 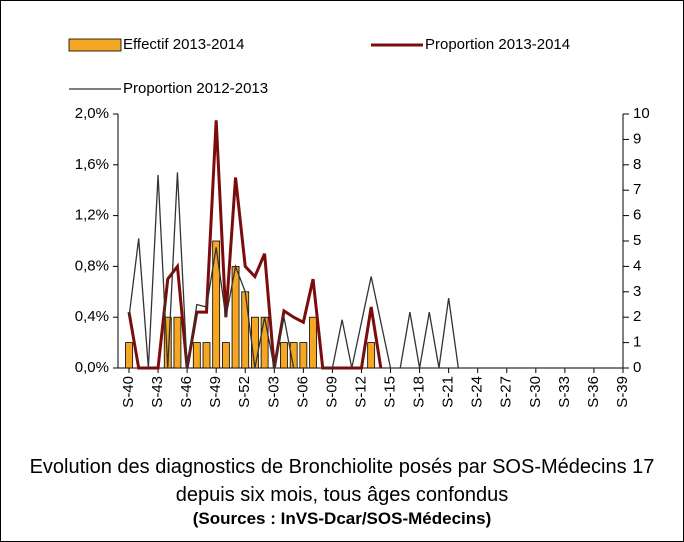 I want to click on y2-tick-label: 6, so click(x=637, y=215).